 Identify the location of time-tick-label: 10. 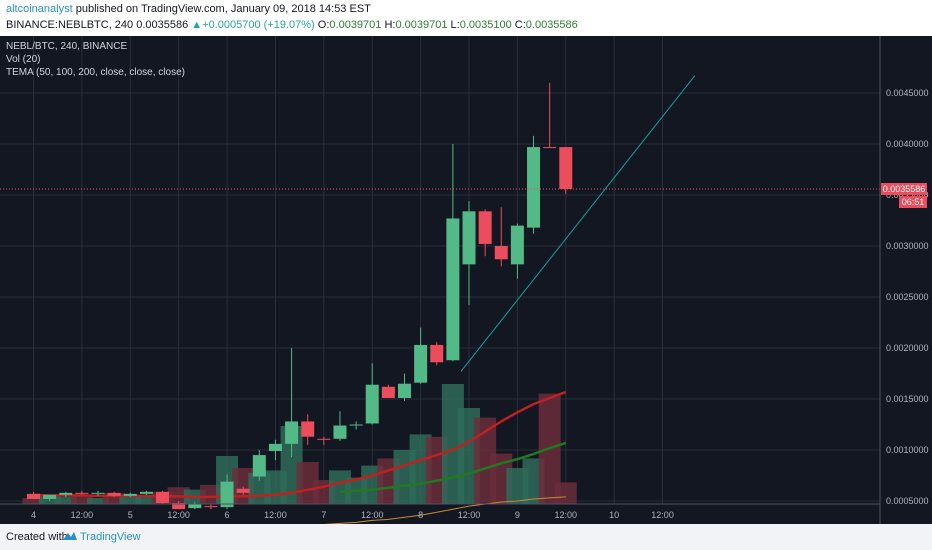
(614, 515).